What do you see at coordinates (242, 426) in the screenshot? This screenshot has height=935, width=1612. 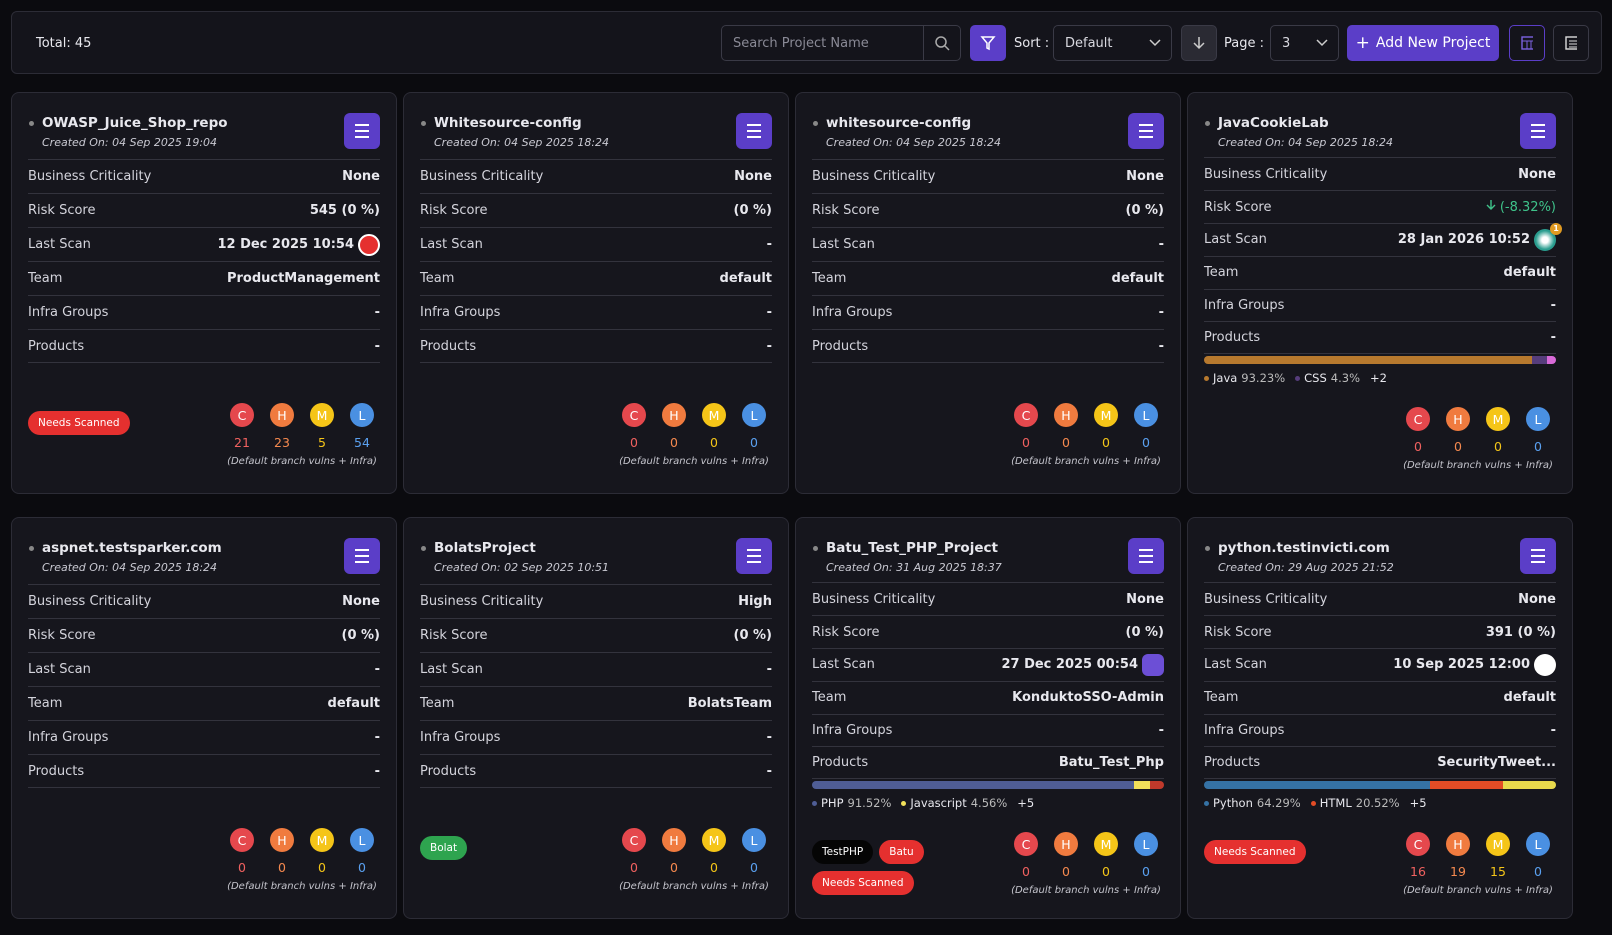 I see `severity-column: C 21` at bounding box center [242, 426].